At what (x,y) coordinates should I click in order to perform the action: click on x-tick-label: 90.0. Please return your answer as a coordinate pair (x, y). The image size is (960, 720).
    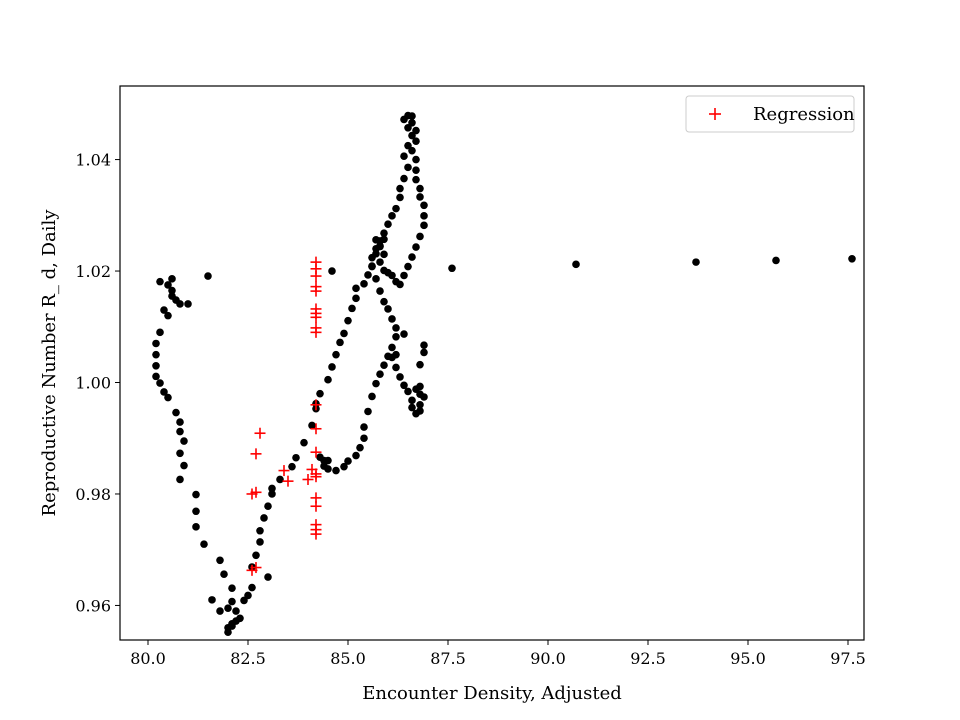
    Looking at the image, I should click on (548, 658).